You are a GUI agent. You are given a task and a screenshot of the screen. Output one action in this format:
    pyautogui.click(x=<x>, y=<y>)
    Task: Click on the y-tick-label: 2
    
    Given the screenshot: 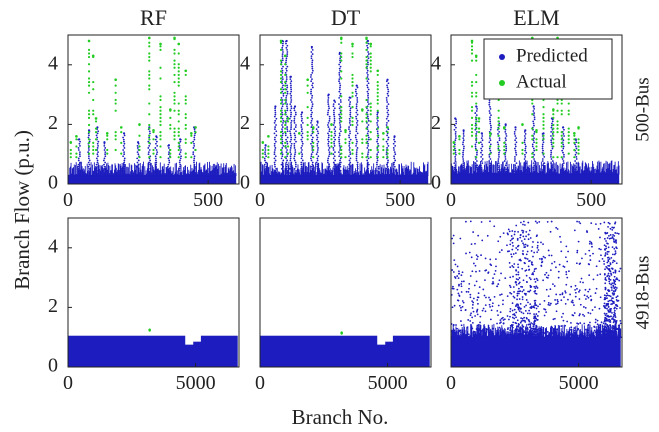 What is the action you would take?
    pyautogui.click(x=245, y=123)
    